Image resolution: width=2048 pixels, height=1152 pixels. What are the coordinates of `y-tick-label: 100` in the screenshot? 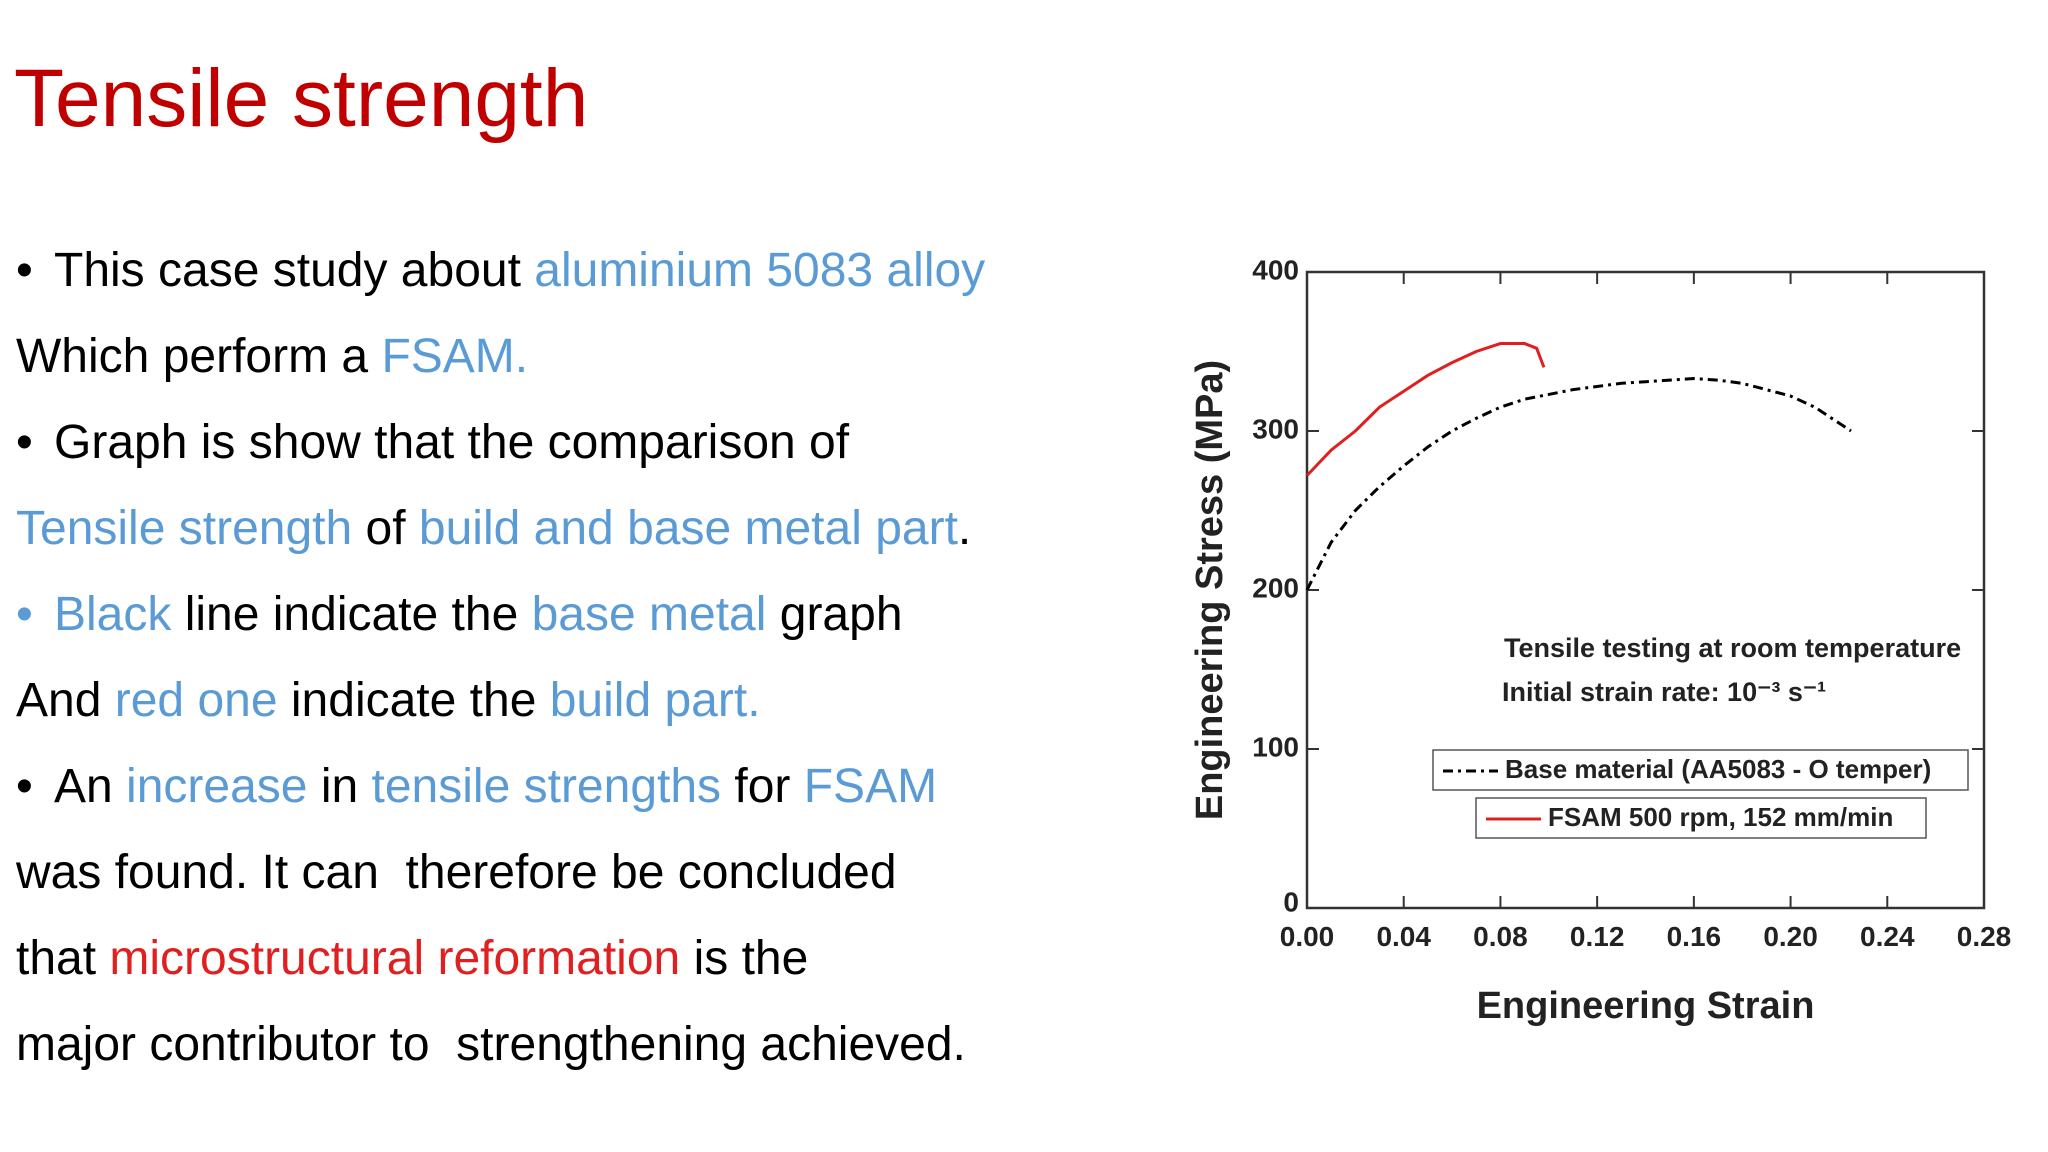 It's located at (1275, 746).